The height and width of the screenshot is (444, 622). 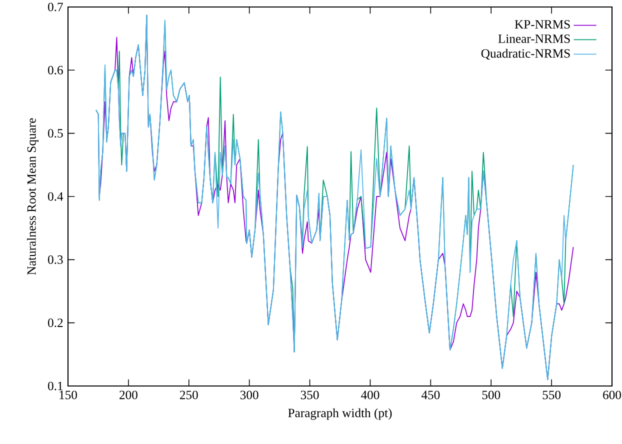 I want to click on x-axis-title: Paragraph width (pt), so click(x=340, y=414).